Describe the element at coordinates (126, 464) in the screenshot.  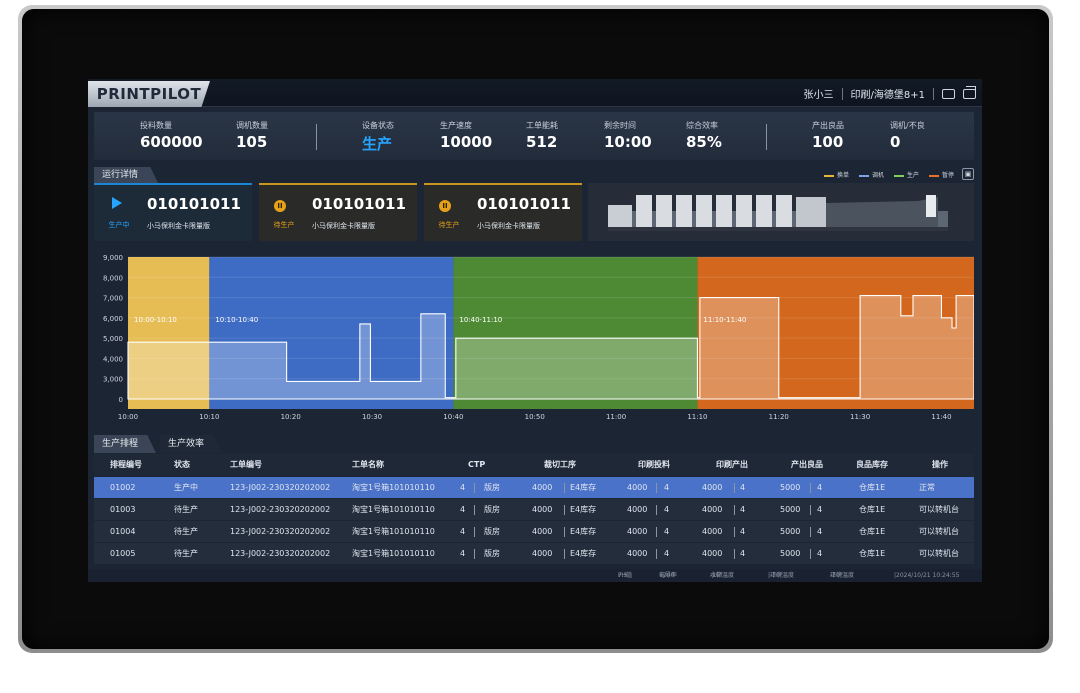
I see `col-header: 排程编号` at that location.